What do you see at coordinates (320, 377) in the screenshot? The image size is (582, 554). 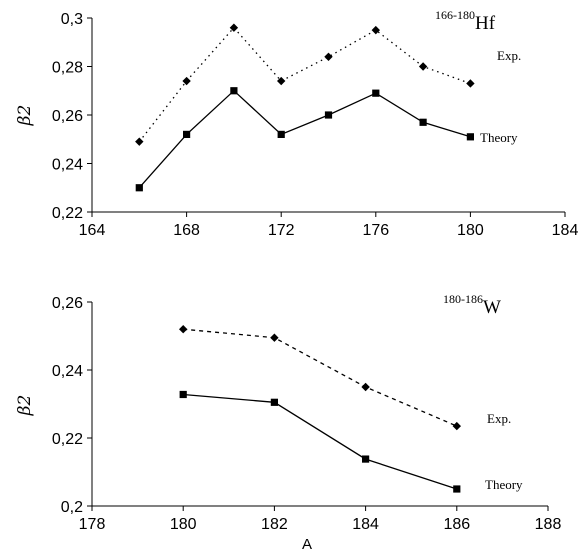 I see `series-line-dashed` at bounding box center [320, 377].